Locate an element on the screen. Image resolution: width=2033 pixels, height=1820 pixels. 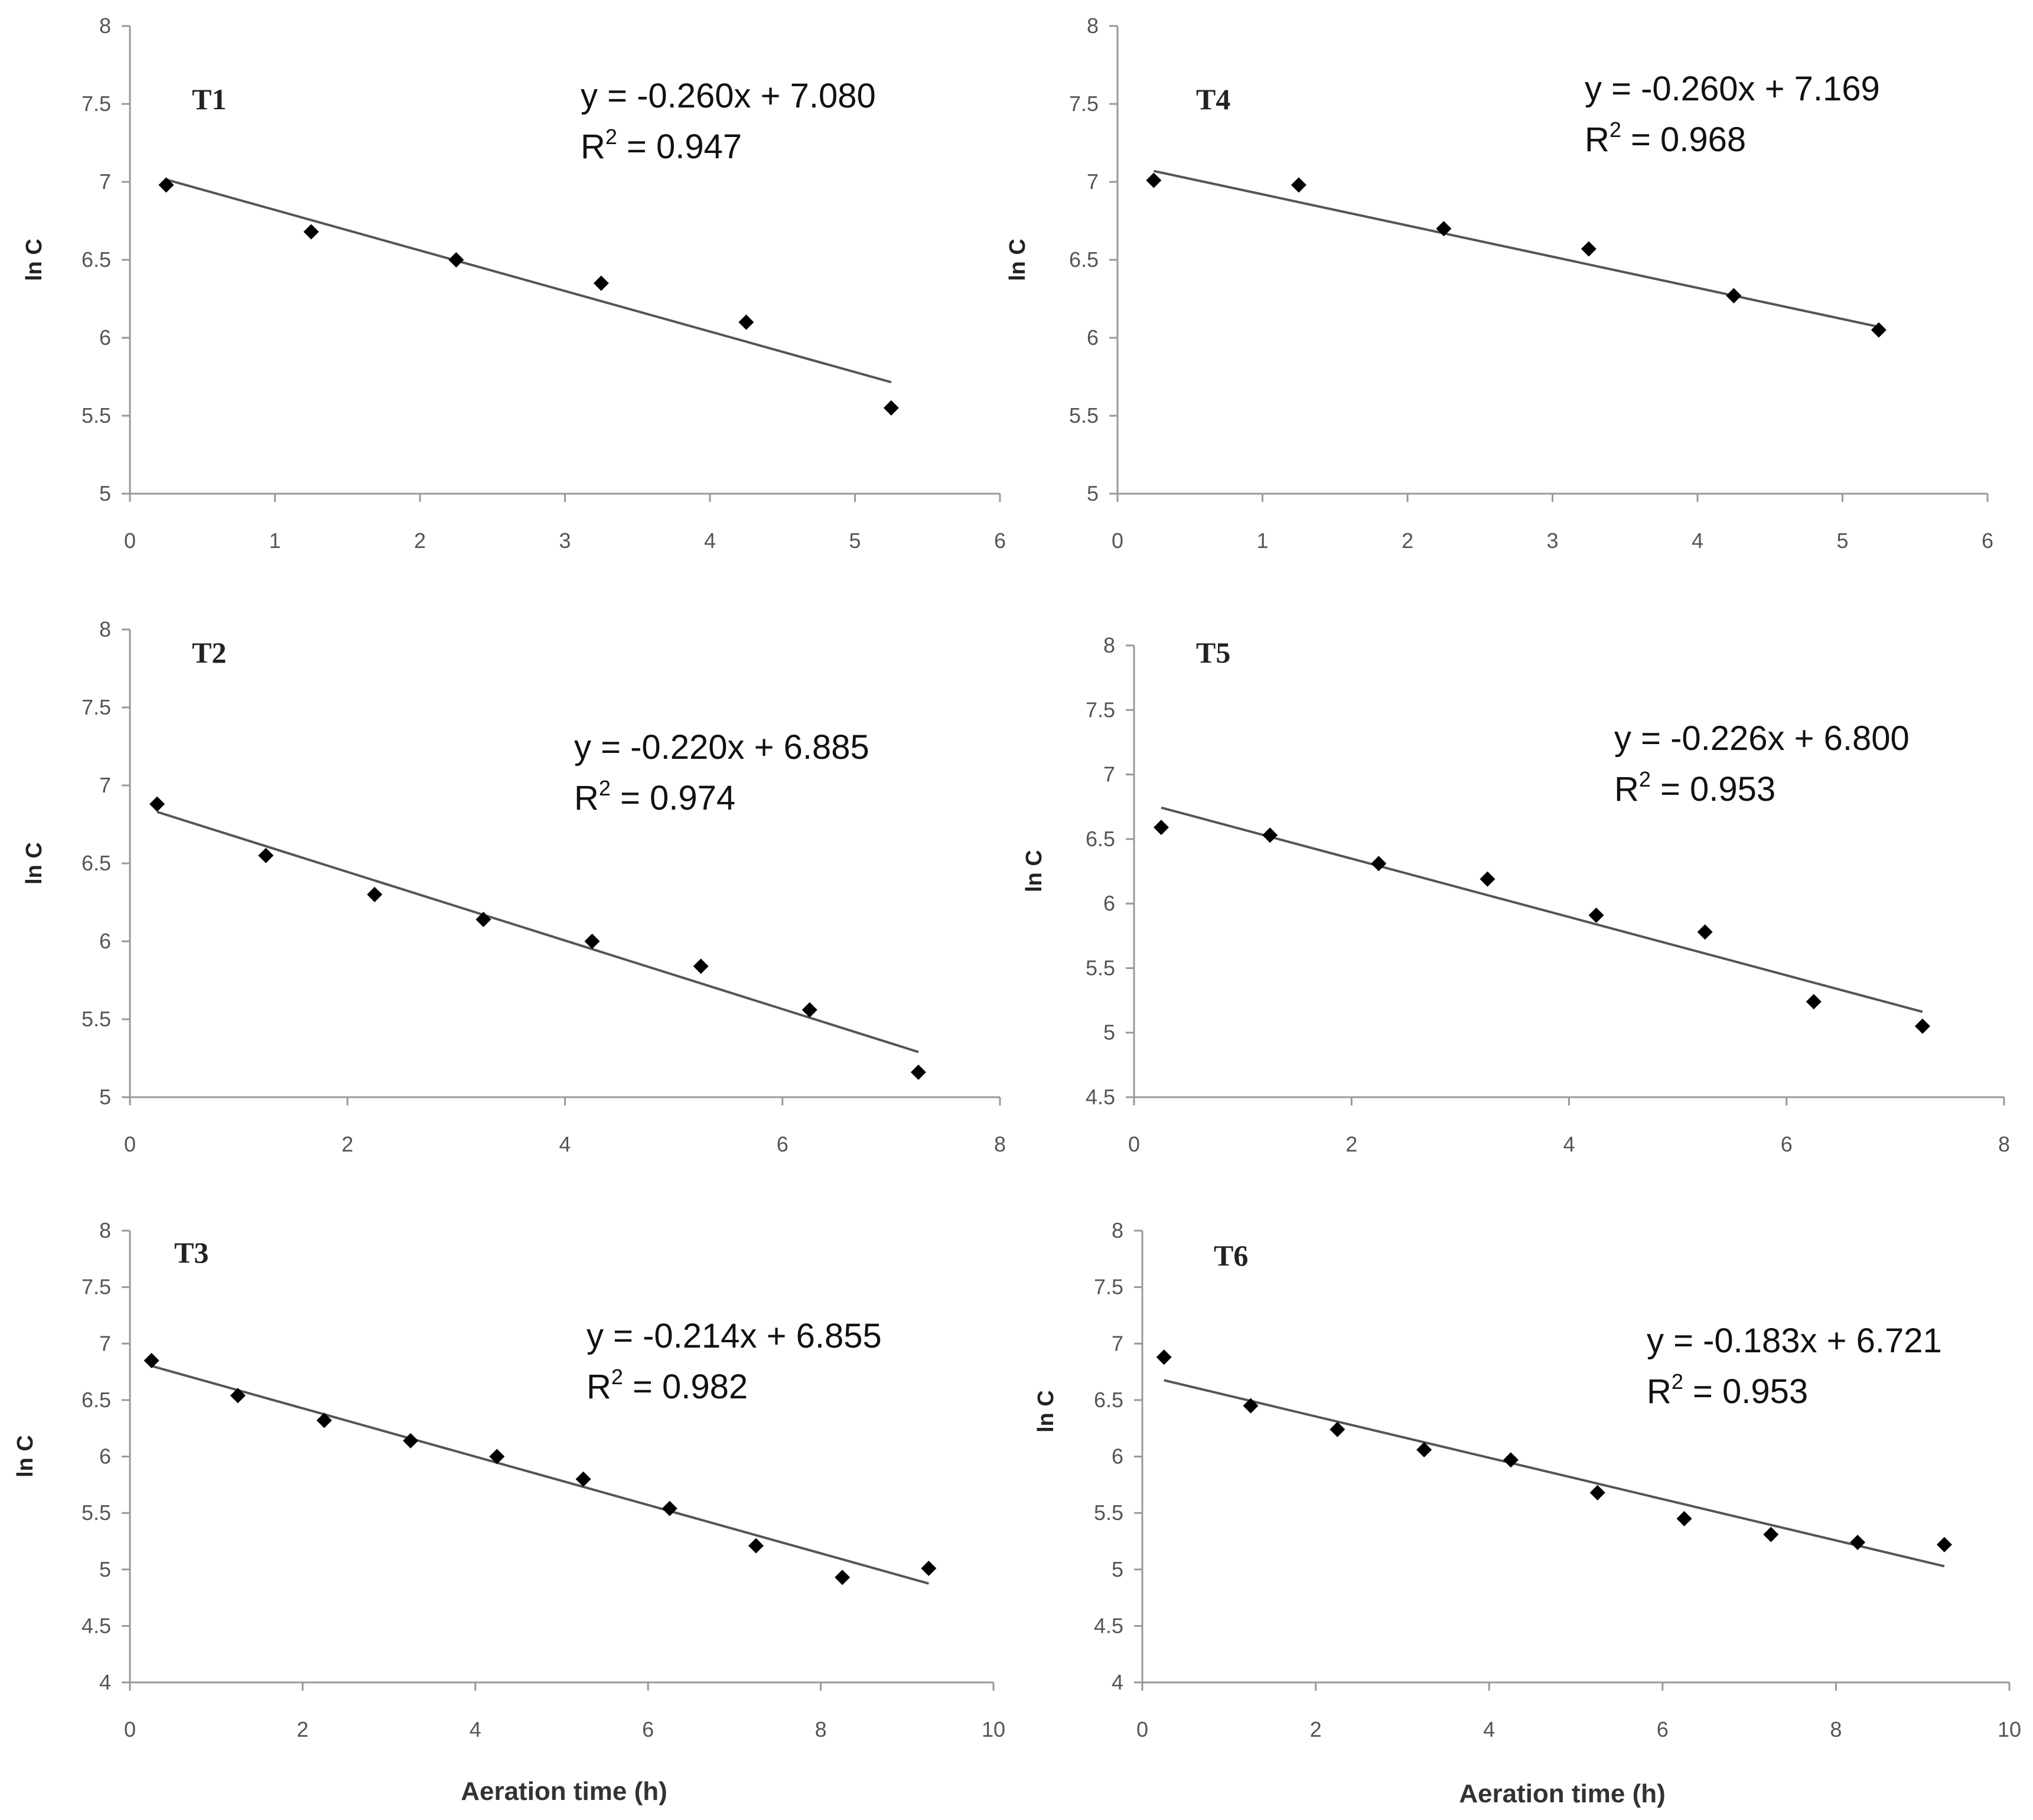
regression-equation: y = -0.260x + 7.080 is located at coordinates (728, 96).